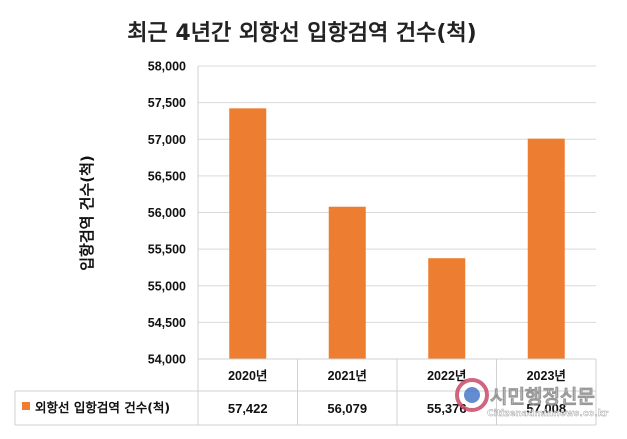 The height and width of the screenshot is (439, 627). Describe the element at coordinates (248, 408) in the screenshot. I see `data-table-value: 57,422` at that location.